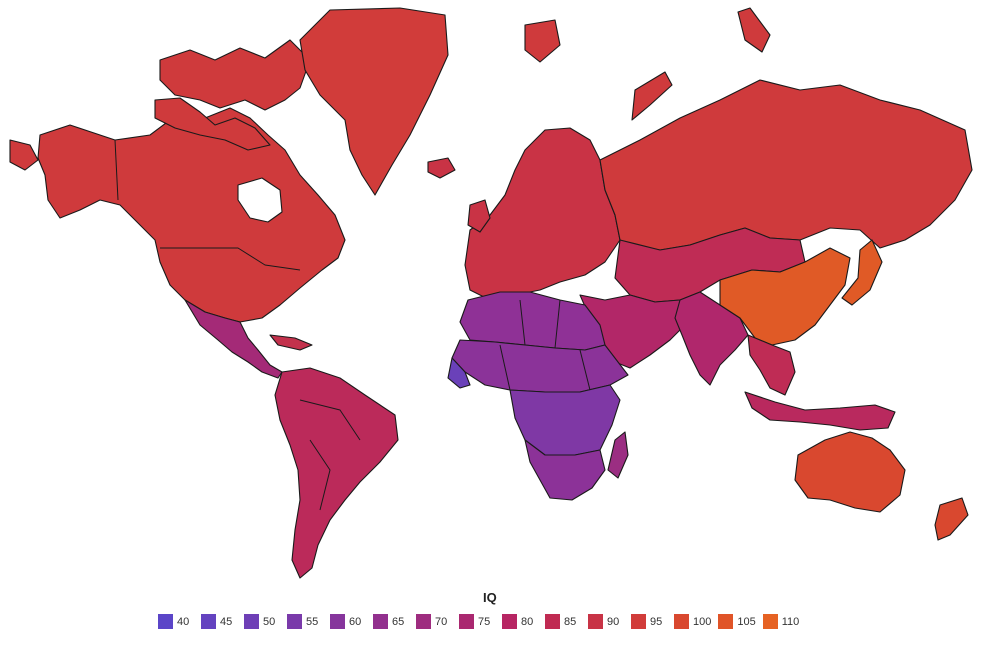  I want to click on legend-item: 45, so click(219, 621).